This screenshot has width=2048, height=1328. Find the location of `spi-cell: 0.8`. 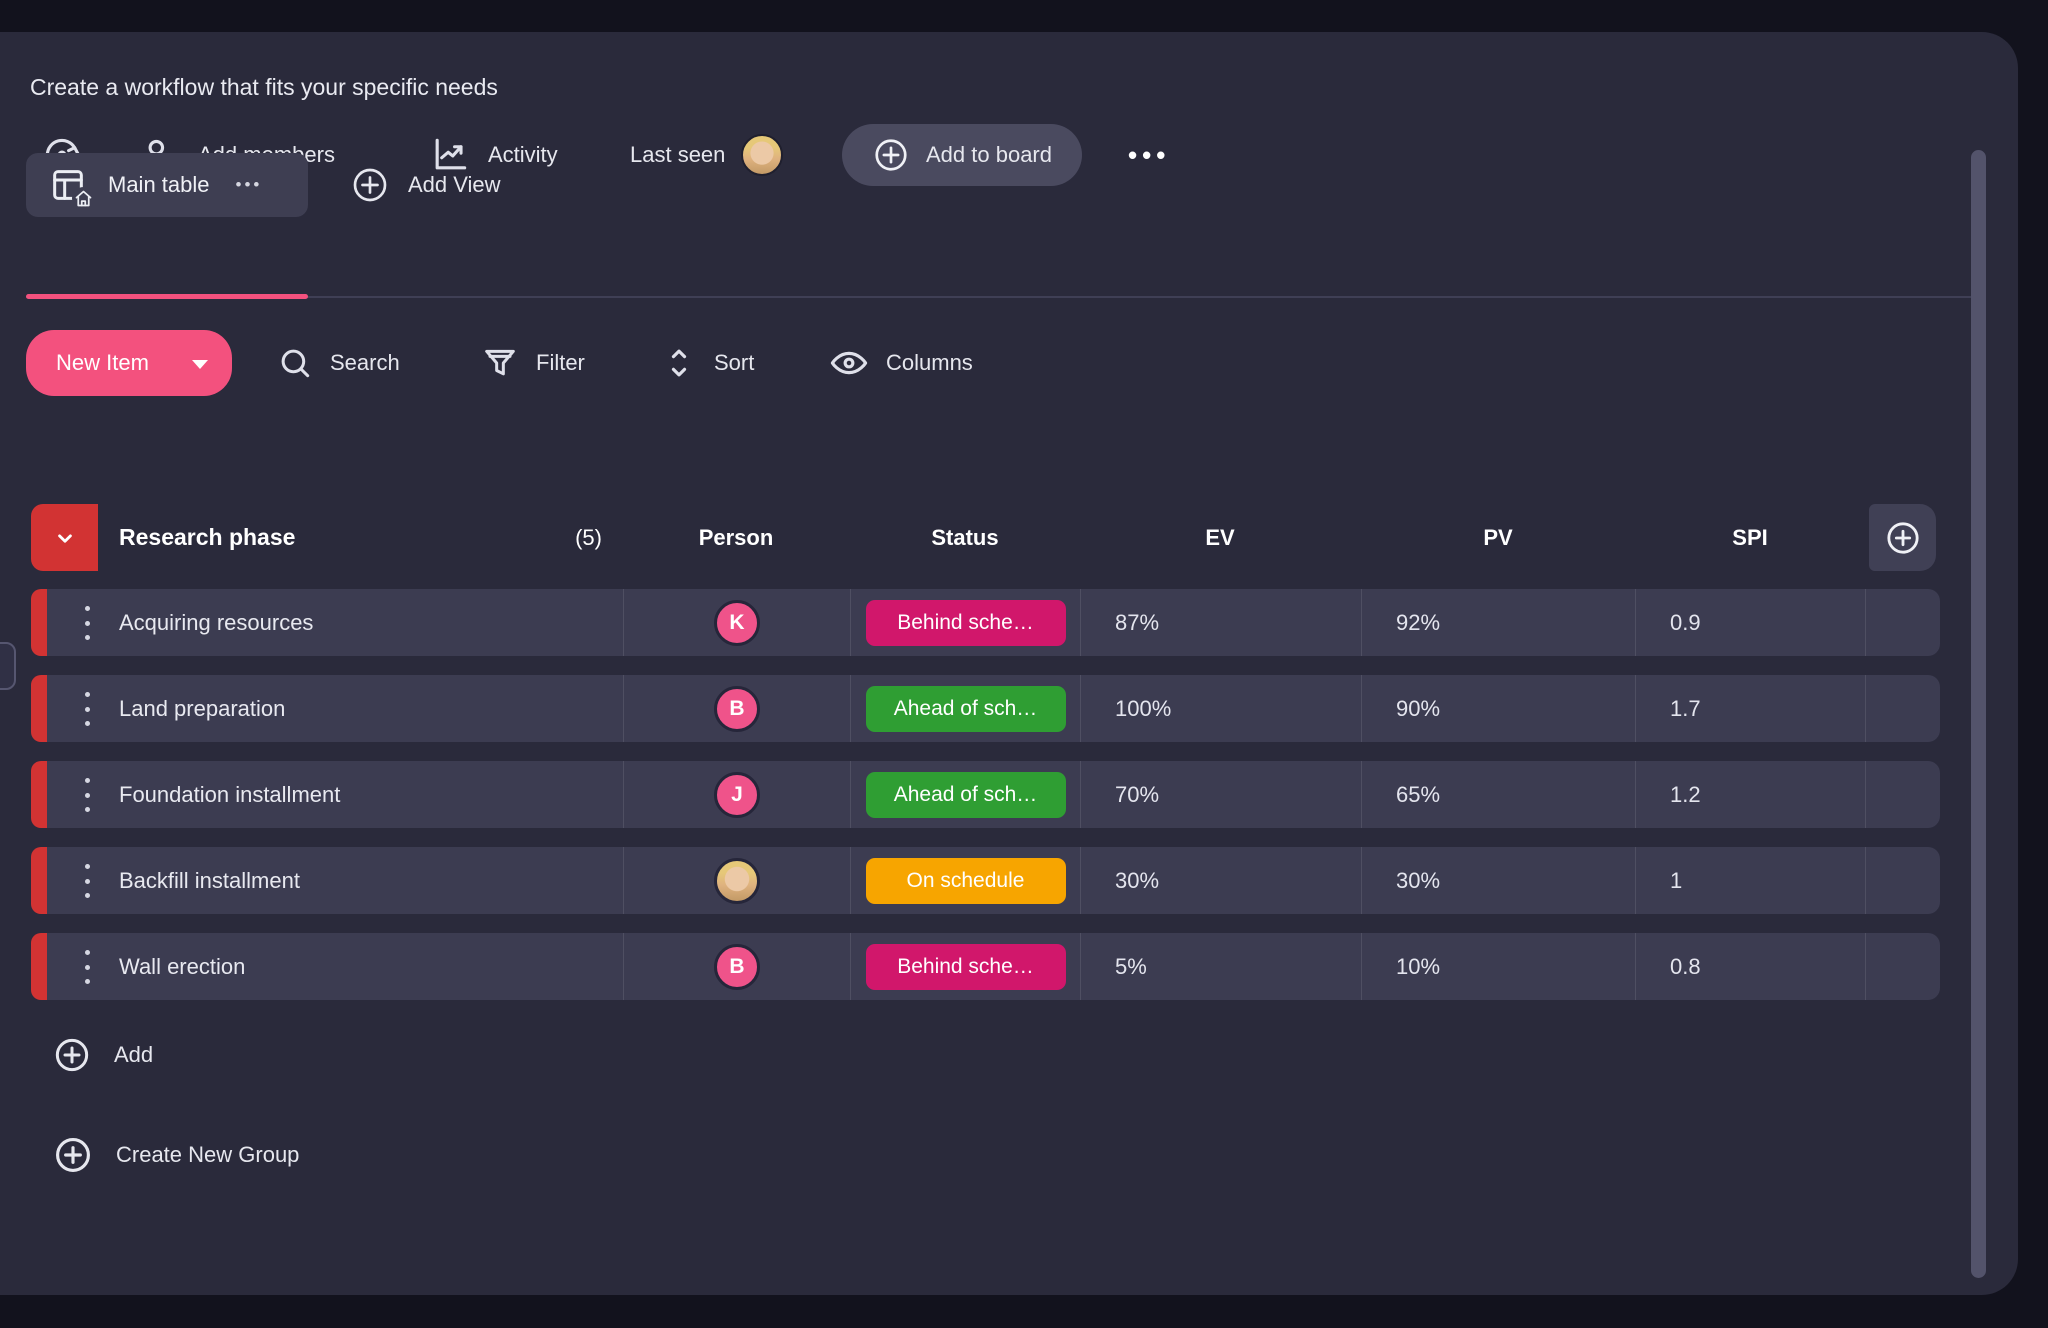

spi-cell: 0.8 is located at coordinates (1750, 966).